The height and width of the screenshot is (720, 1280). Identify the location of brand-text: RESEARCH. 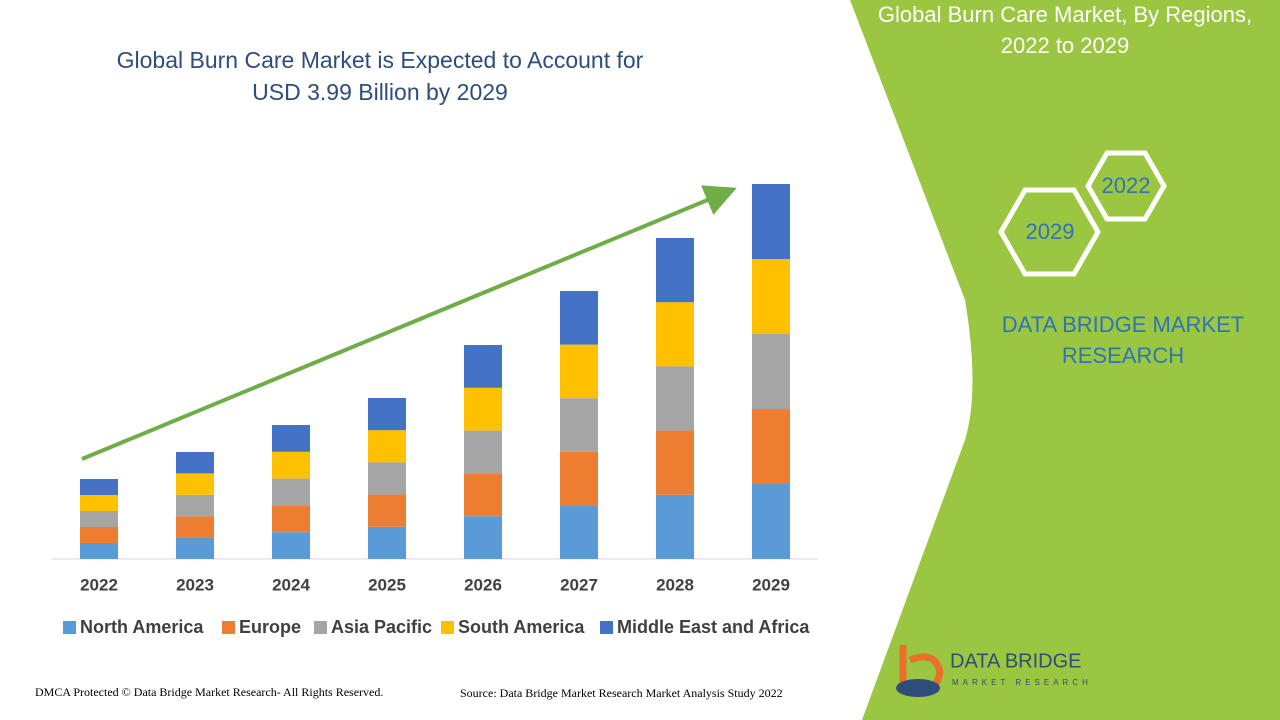
(1123, 355).